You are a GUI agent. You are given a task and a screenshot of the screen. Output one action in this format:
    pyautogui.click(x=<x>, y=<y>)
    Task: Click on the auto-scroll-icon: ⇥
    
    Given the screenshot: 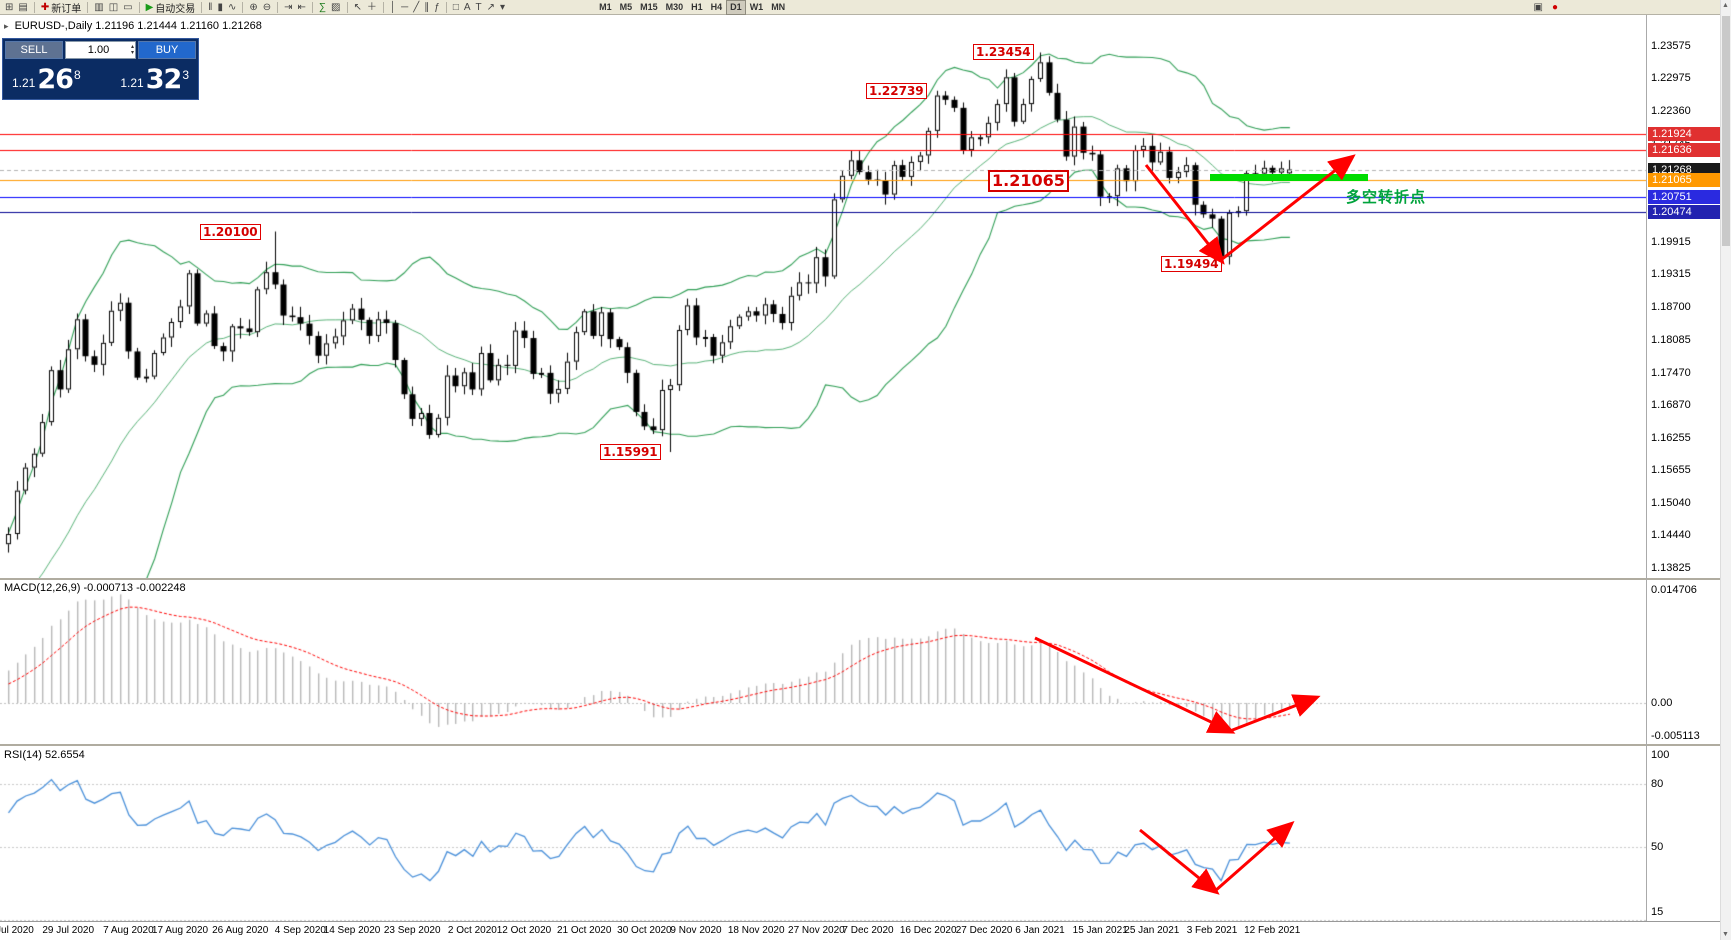 What is the action you would take?
    pyautogui.click(x=288, y=7)
    